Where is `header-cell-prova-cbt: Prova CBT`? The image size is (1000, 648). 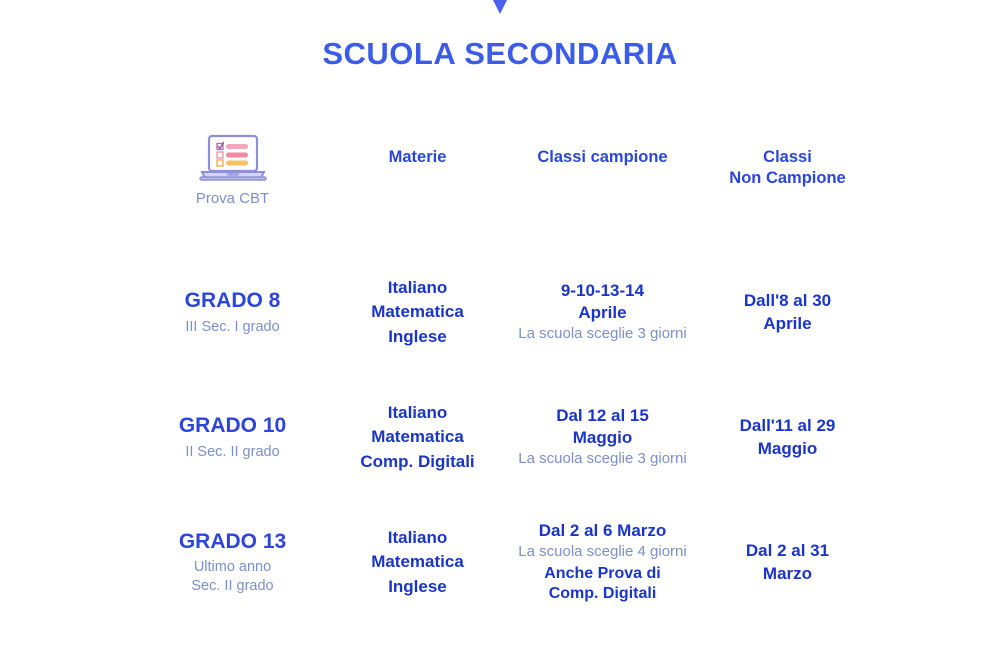
header-cell-prova-cbt: Prova CBT is located at coordinates (232, 187).